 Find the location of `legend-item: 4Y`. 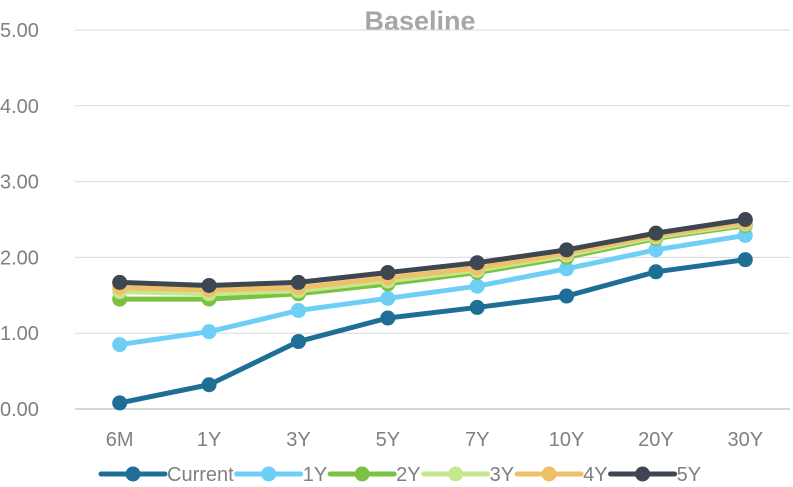

legend-item: 4Y is located at coordinates (561, 475).